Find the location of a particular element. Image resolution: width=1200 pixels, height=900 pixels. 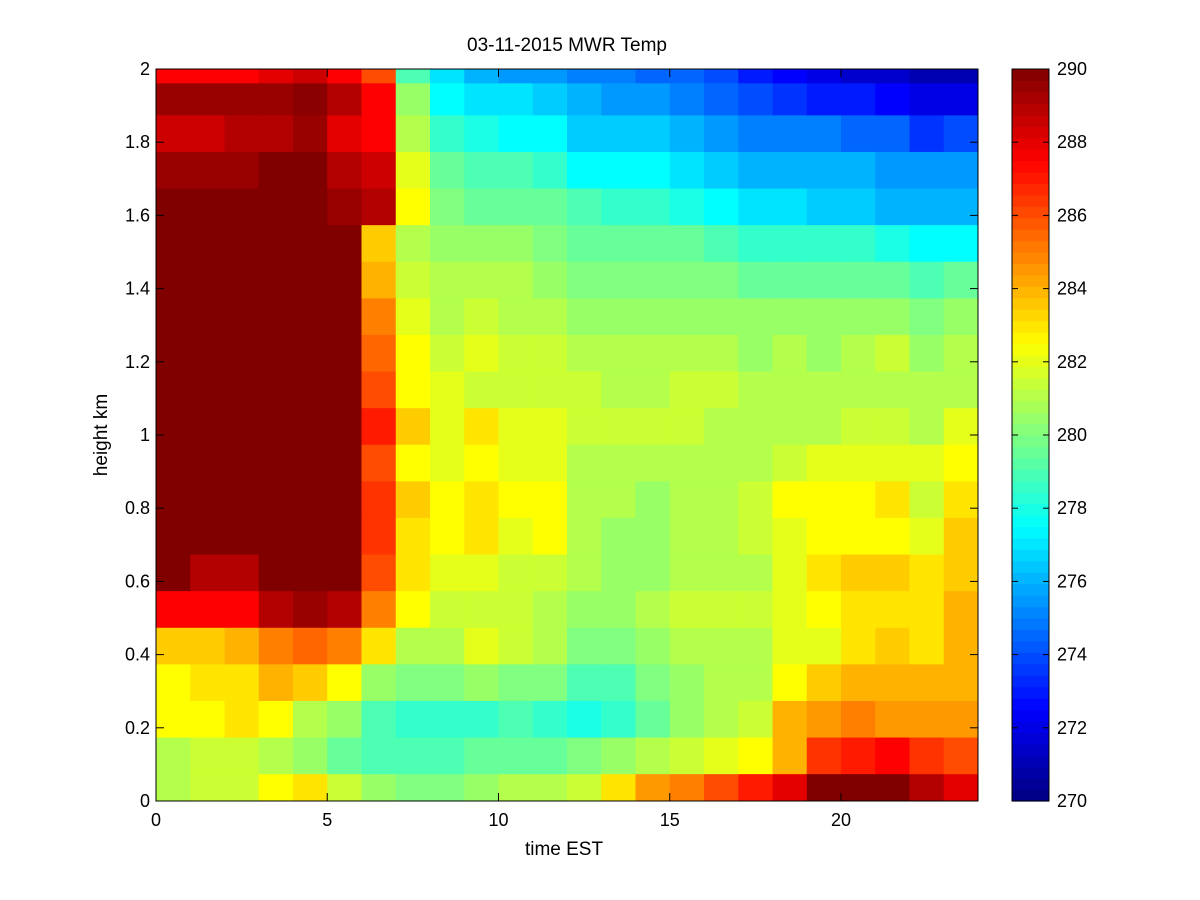

y-tick-label: 0.6 is located at coordinates (137, 581).